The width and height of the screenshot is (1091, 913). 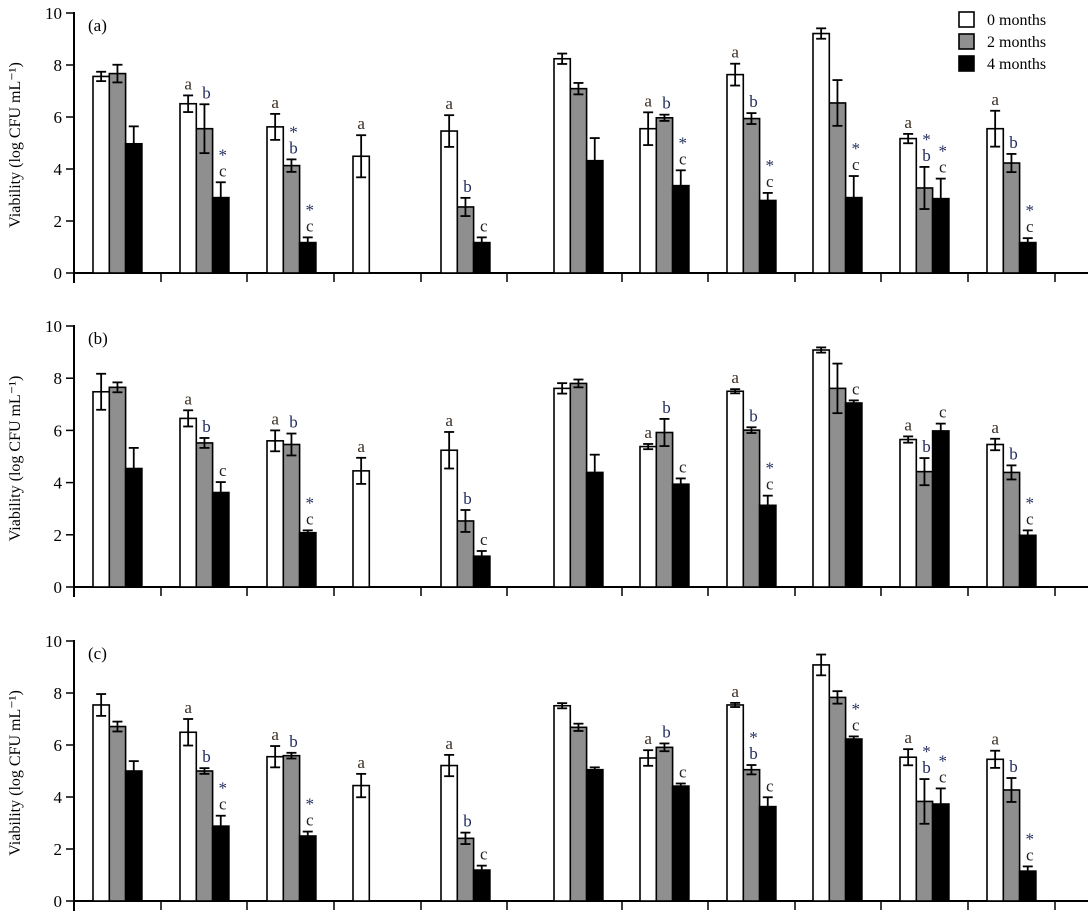 I want to click on legend-swatch, so click(x=966, y=41).